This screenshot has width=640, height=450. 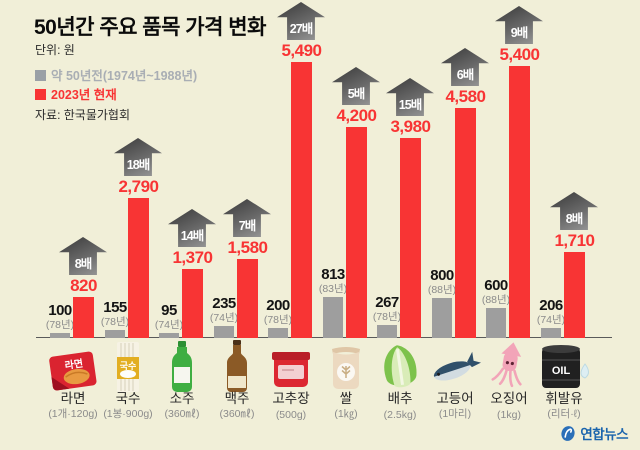 I want to click on old-price-block: 155 (78년), so click(x=115, y=314).